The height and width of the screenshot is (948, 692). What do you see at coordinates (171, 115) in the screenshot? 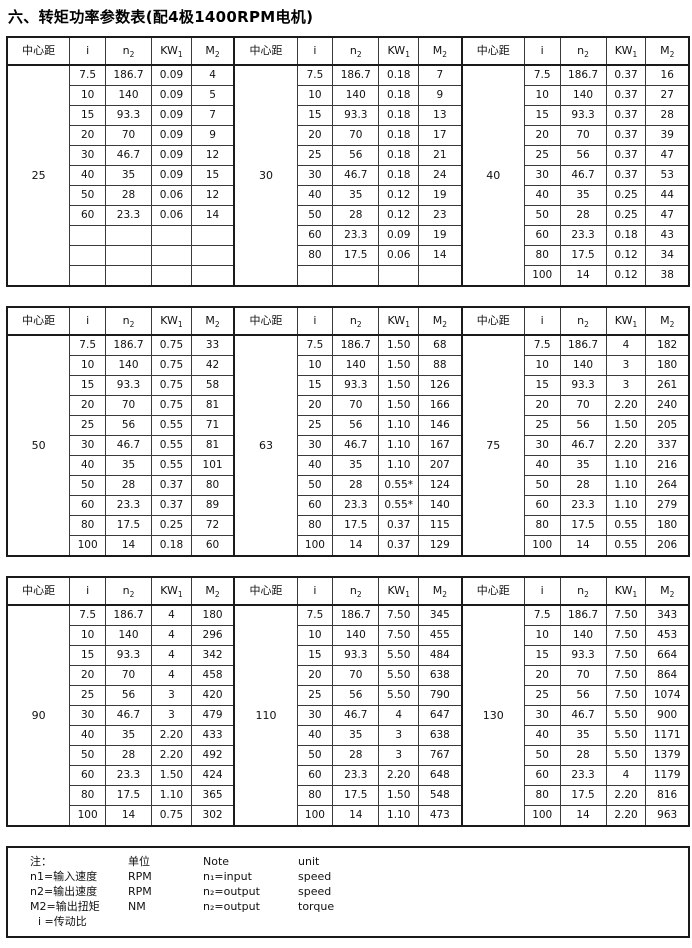
I see `cell-kw: 0.09` at bounding box center [171, 115].